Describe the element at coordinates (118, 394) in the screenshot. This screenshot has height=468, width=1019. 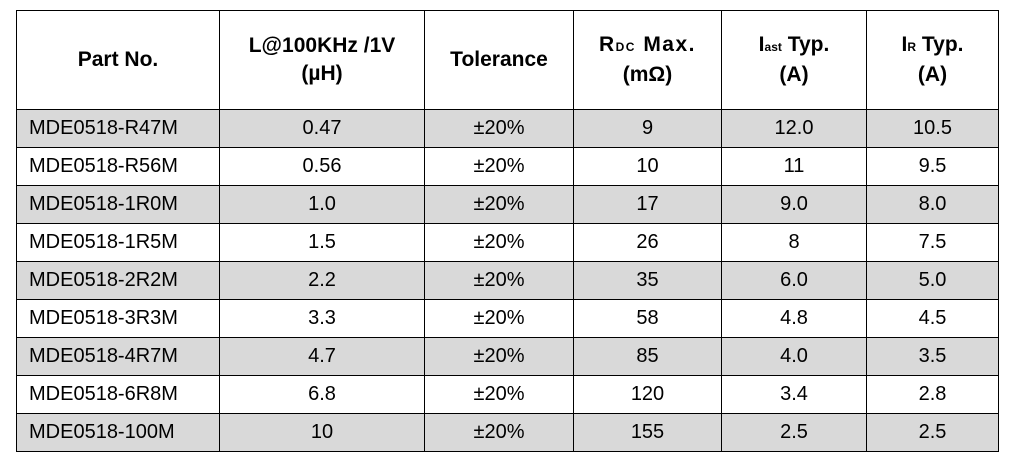
I see `cell-part-no: MDE0518-6R8M` at that location.